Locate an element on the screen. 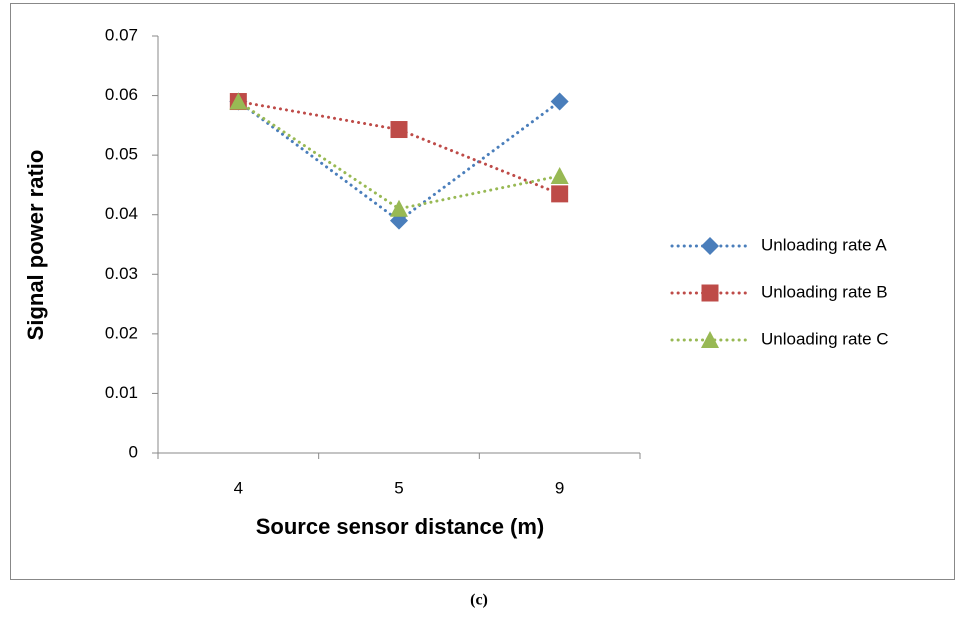 This screenshot has width=958, height=619. legend-label: Unloading rate B is located at coordinates (824, 291).